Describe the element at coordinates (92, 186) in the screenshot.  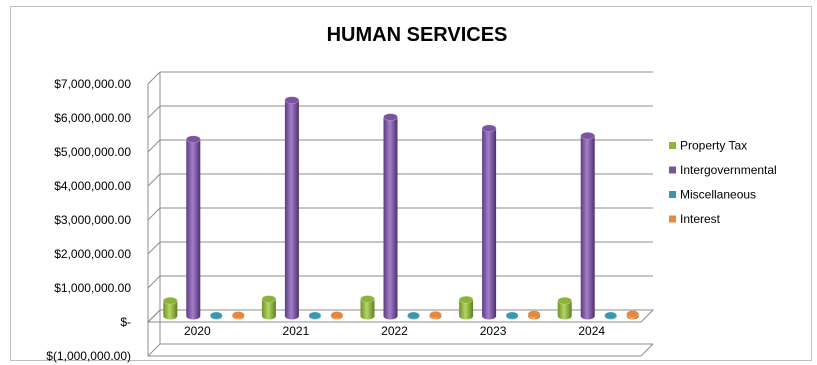
I see `y-tick-label: $4,000,000.00` at that location.